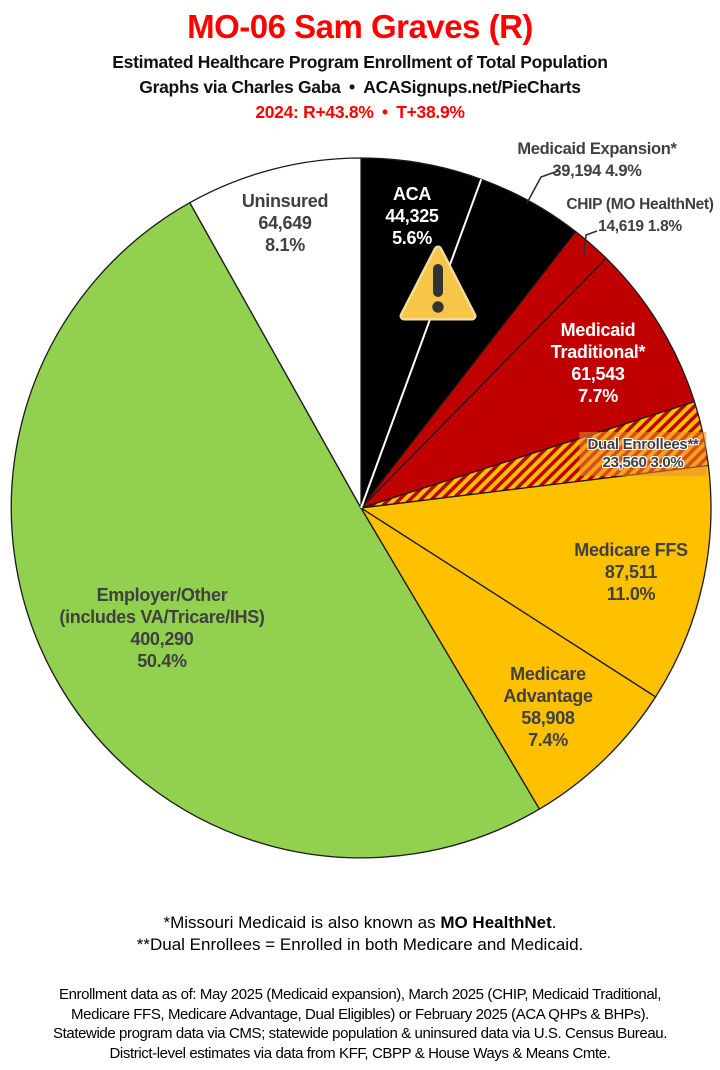 The image size is (720, 1070). Describe the element at coordinates (598, 363) in the screenshot. I see `slice-label-medicaid-traditional: Medicaid Traditional* 61,543 7.7%` at that location.